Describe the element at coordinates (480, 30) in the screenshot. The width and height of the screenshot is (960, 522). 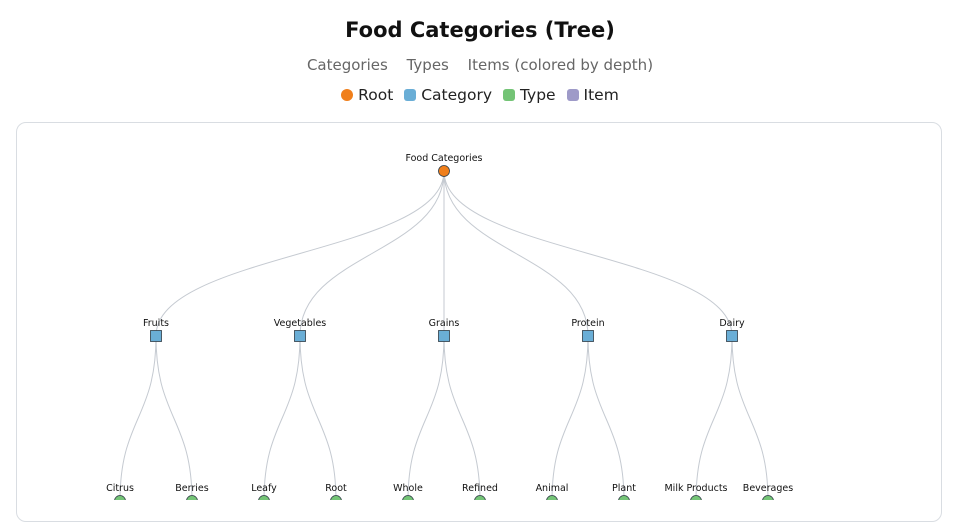
I see `chart-title: Food Categories (Tree)` at that location.